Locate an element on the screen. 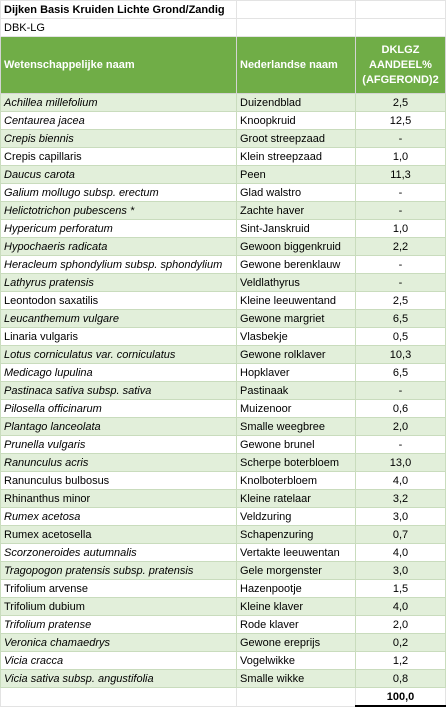 The width and height of the screenshot is (447, 707). scientific-name-cell: Galium mollugo subsp. erectum is located at coordinates (118, 192).